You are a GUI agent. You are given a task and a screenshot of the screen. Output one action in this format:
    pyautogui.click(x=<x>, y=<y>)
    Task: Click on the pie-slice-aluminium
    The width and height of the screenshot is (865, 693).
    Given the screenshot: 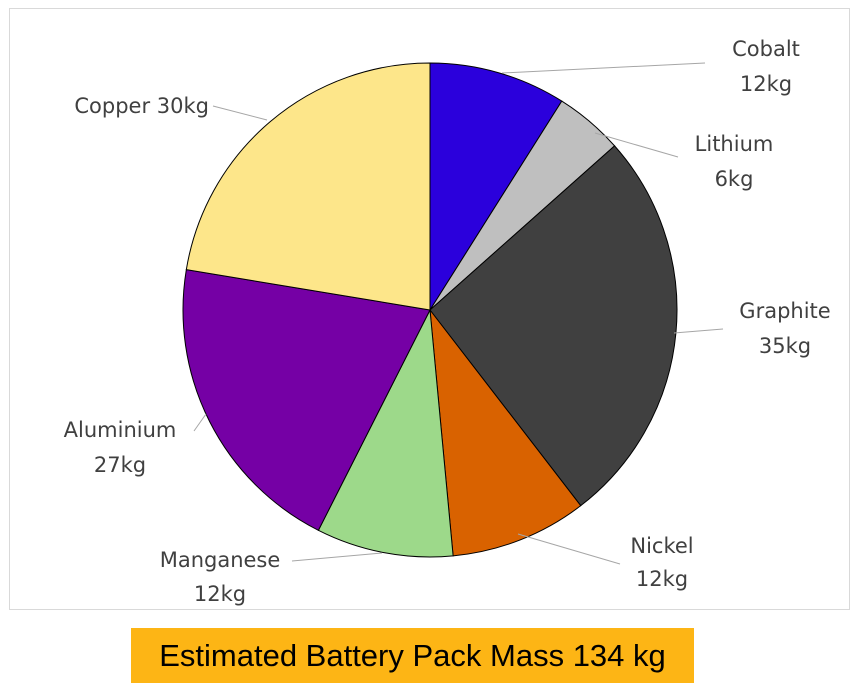 What is the action you would take?
    pyautogui.click(x=306, y=400)
    